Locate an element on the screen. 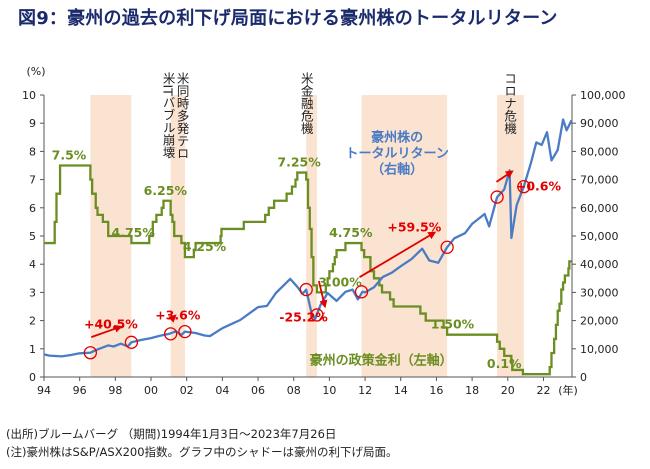 This screenshot has height=469, width=650. page-title: 図9：豪州の過去の利下げ局面における豪州株のトータルリターン is located at coordinates (288, 18).